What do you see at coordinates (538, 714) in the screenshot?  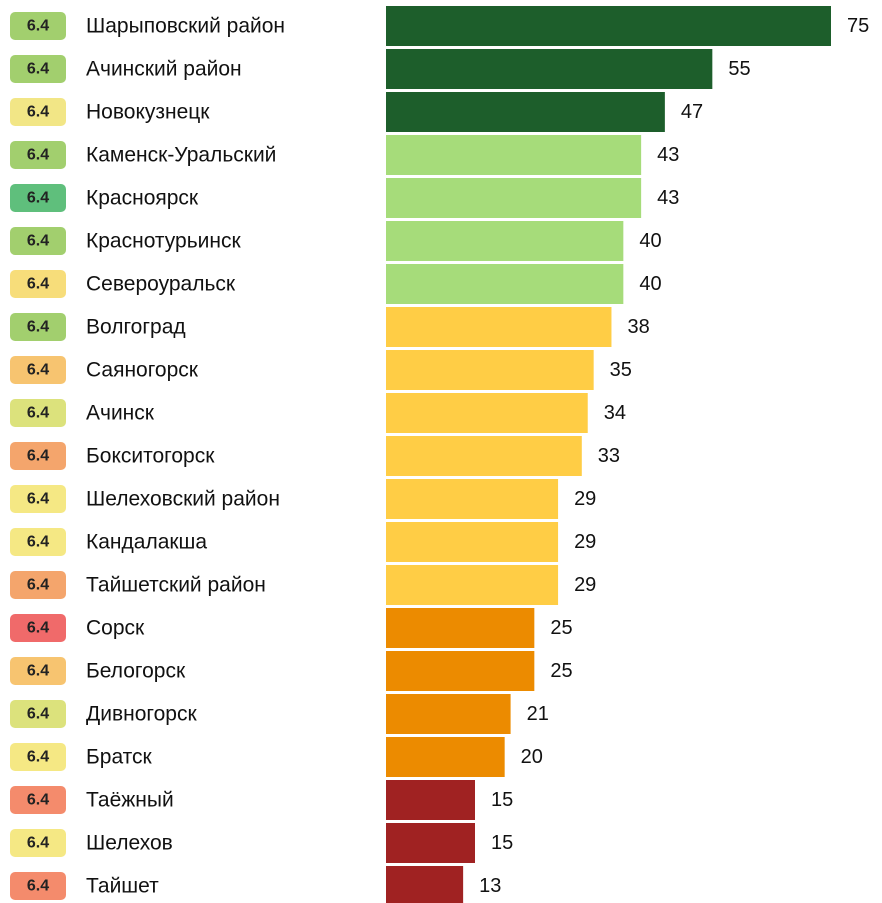 I see `value-label: 21` at bounding box center [538, 714].